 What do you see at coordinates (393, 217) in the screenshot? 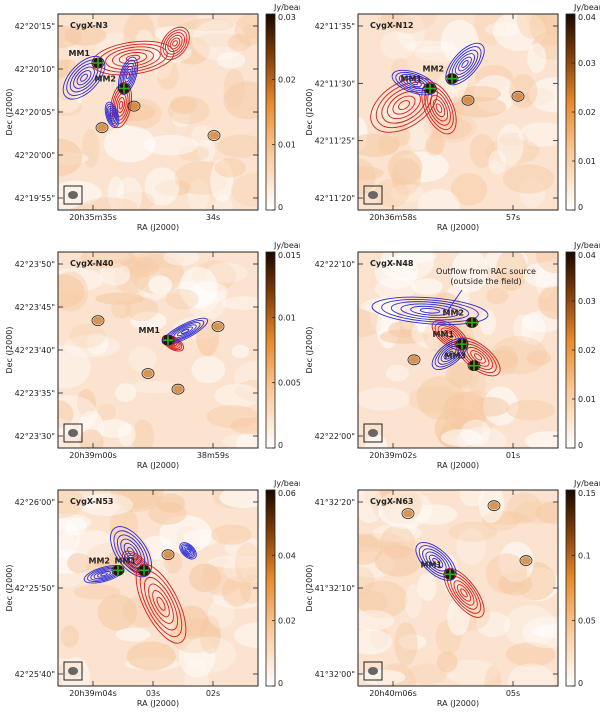
I see `x-tick-label: 20h36m58s` at bounding box center [393, 217].